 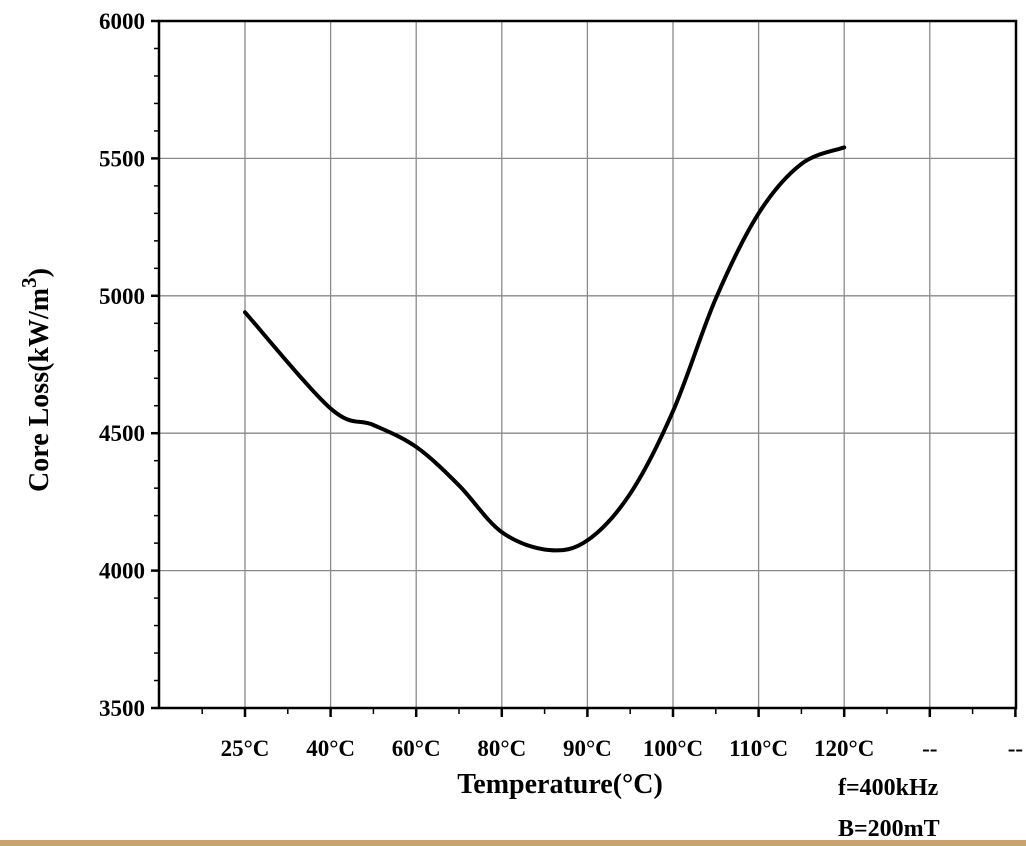 I want to click on x-tick-label: 110°C, so click(x=758, y=748).